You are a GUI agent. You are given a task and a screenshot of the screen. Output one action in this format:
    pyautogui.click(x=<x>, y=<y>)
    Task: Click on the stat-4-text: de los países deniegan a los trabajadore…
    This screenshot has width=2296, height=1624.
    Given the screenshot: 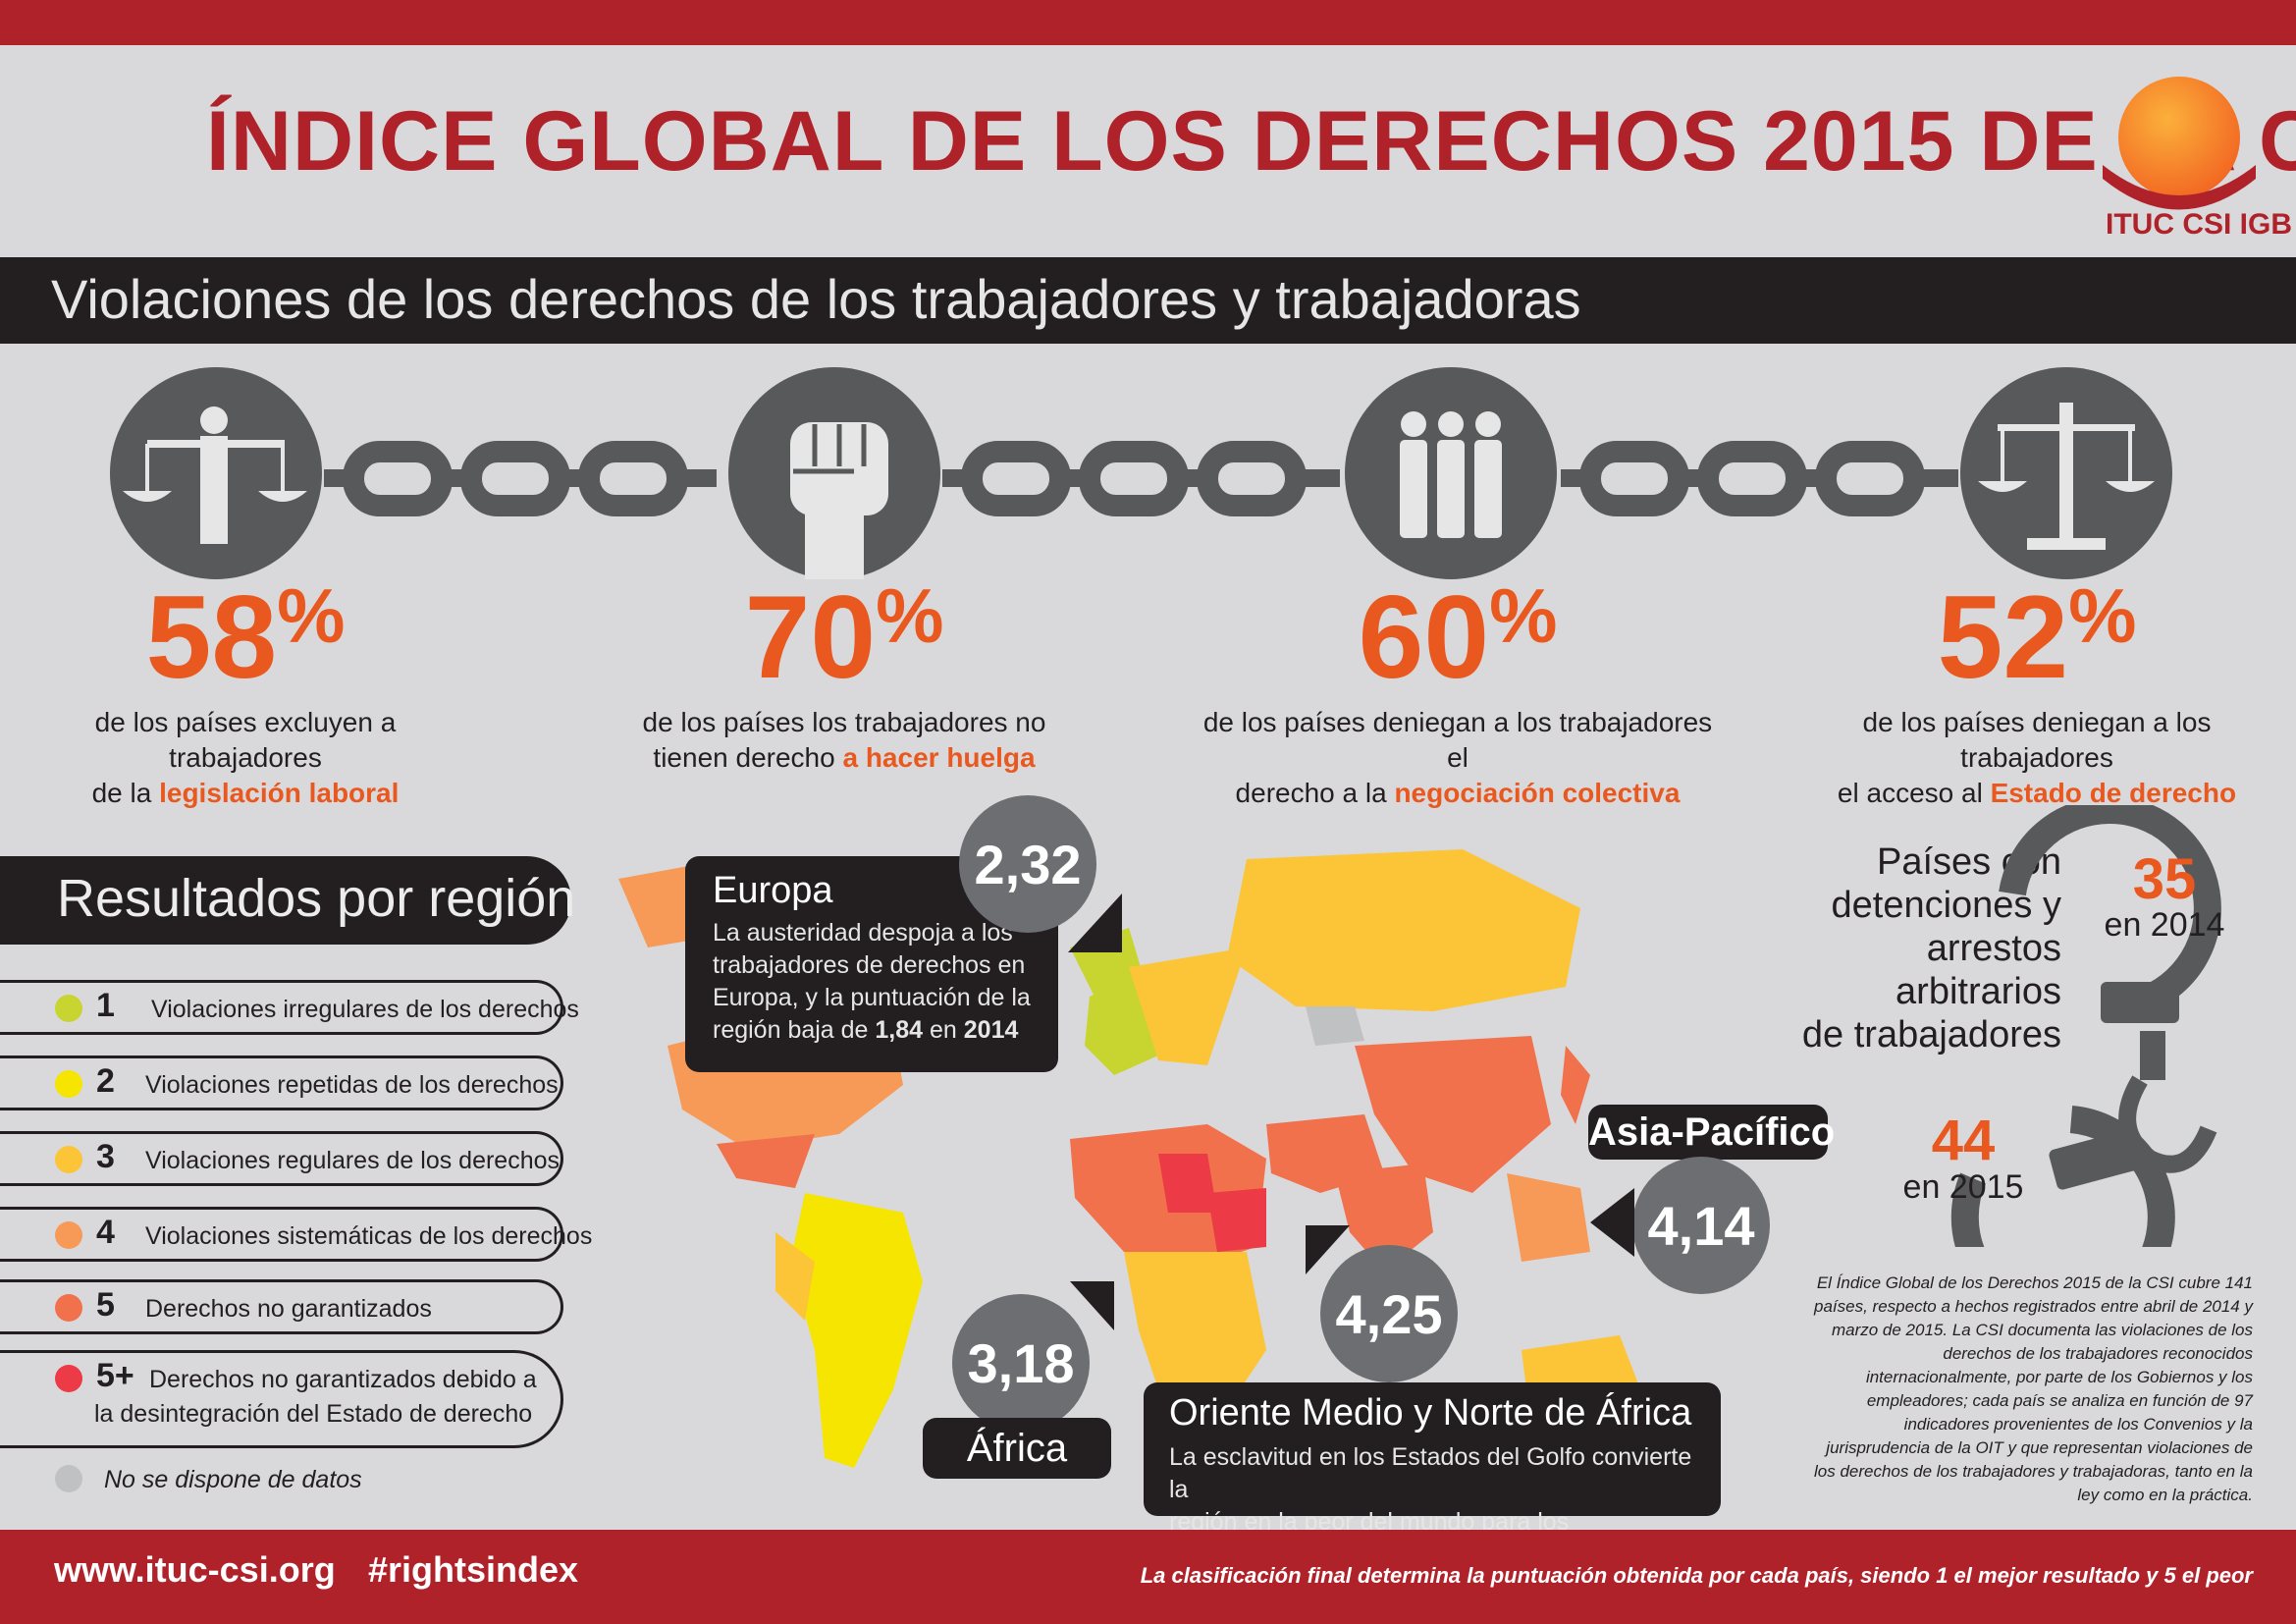 What is the action you would take?
    pyautogui.click(x=2037, y=757)
    